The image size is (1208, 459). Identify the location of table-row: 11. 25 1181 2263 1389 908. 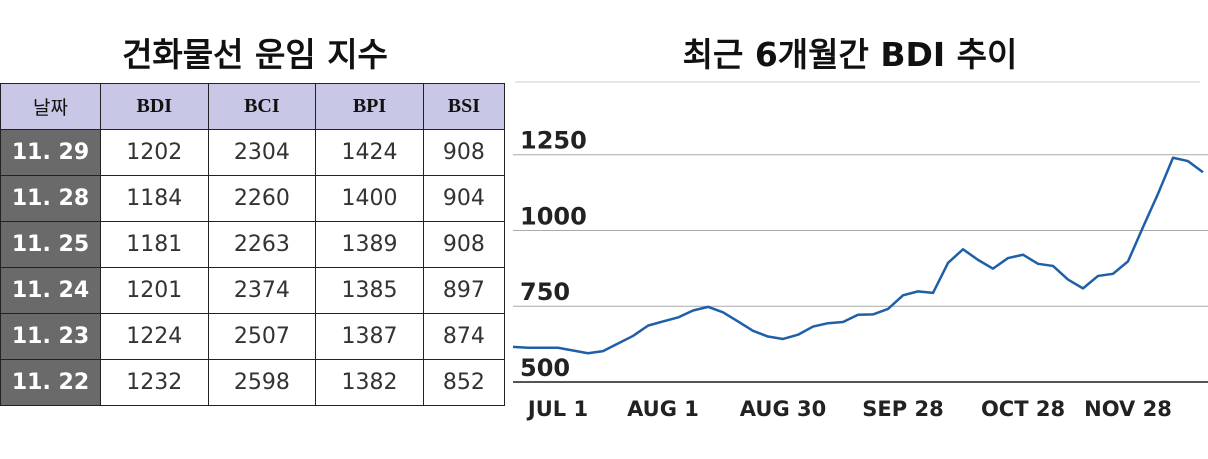
(253, 244).